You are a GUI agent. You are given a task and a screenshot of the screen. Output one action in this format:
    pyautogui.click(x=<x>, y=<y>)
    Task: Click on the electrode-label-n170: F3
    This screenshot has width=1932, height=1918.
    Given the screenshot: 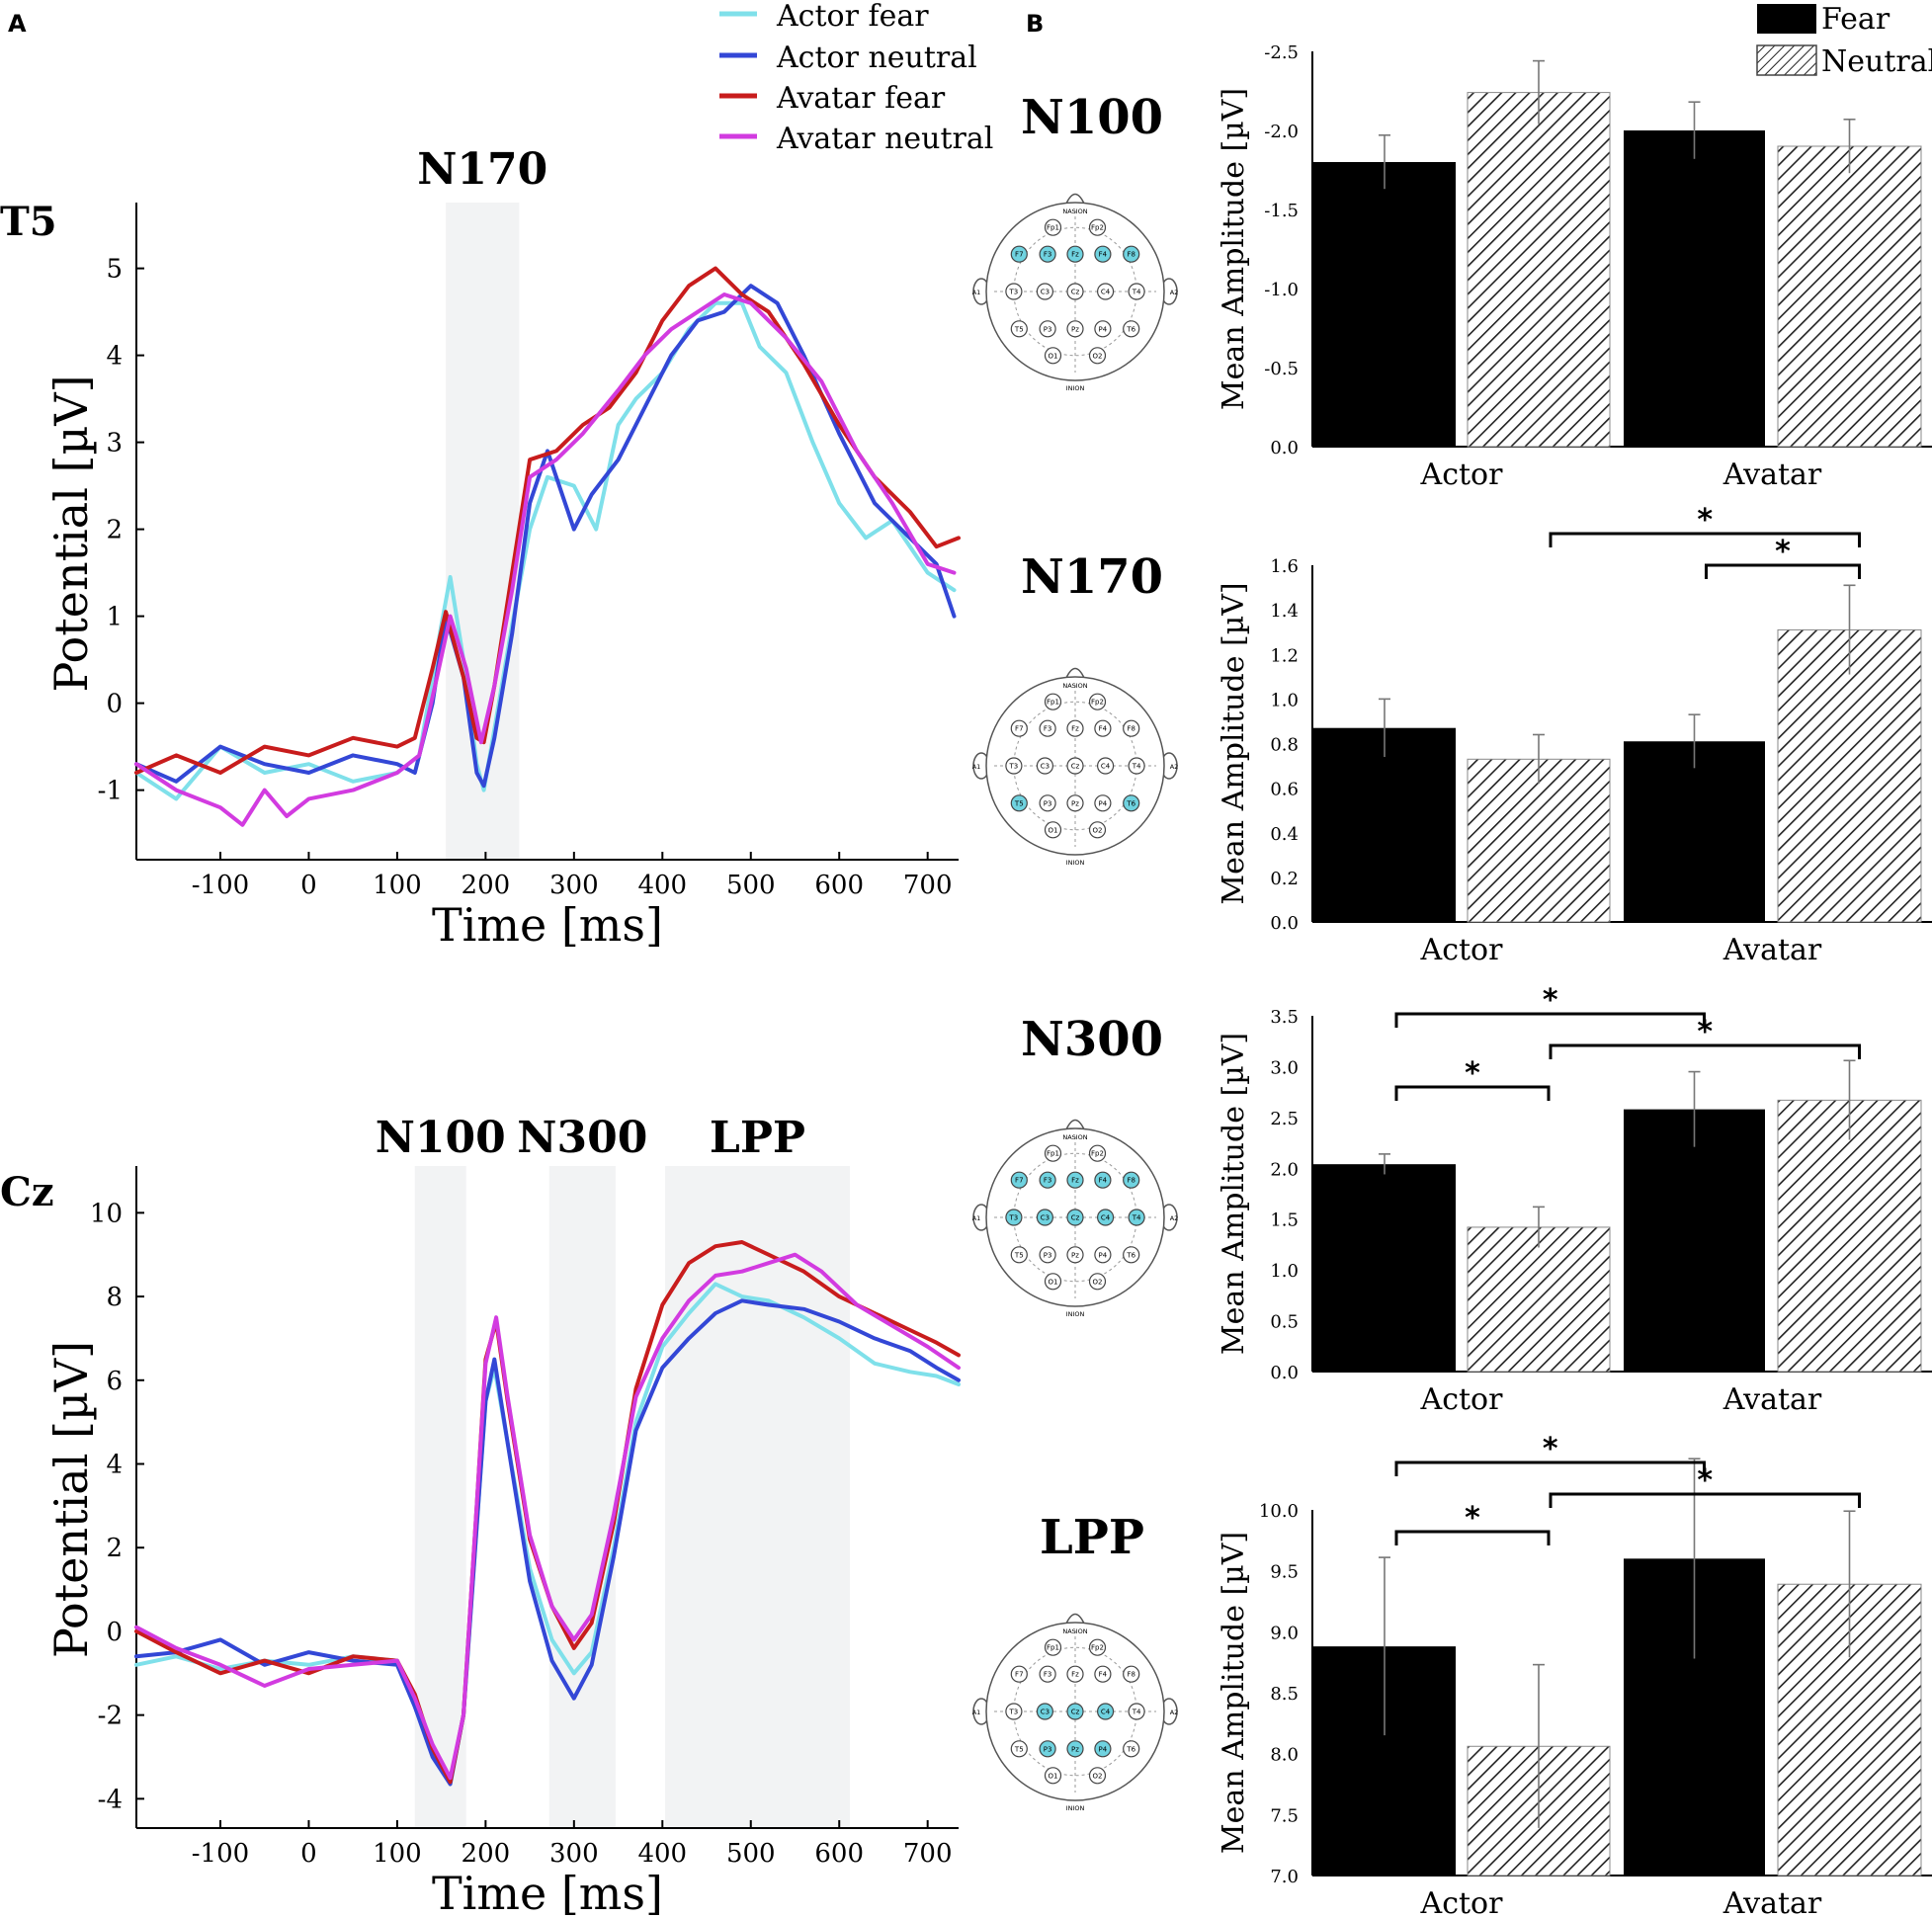 What is the action you would take?
    pyautogui.click(x=1047, y=729)
    